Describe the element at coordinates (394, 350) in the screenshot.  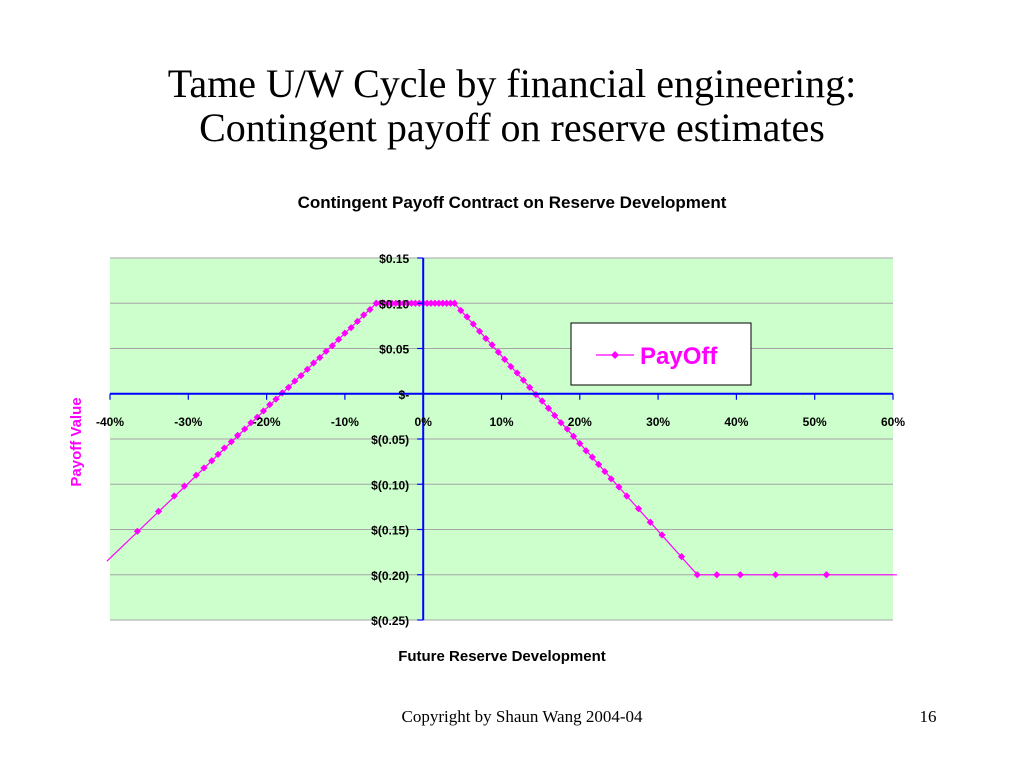
I see `y-tick-label: $0.05` at that location.